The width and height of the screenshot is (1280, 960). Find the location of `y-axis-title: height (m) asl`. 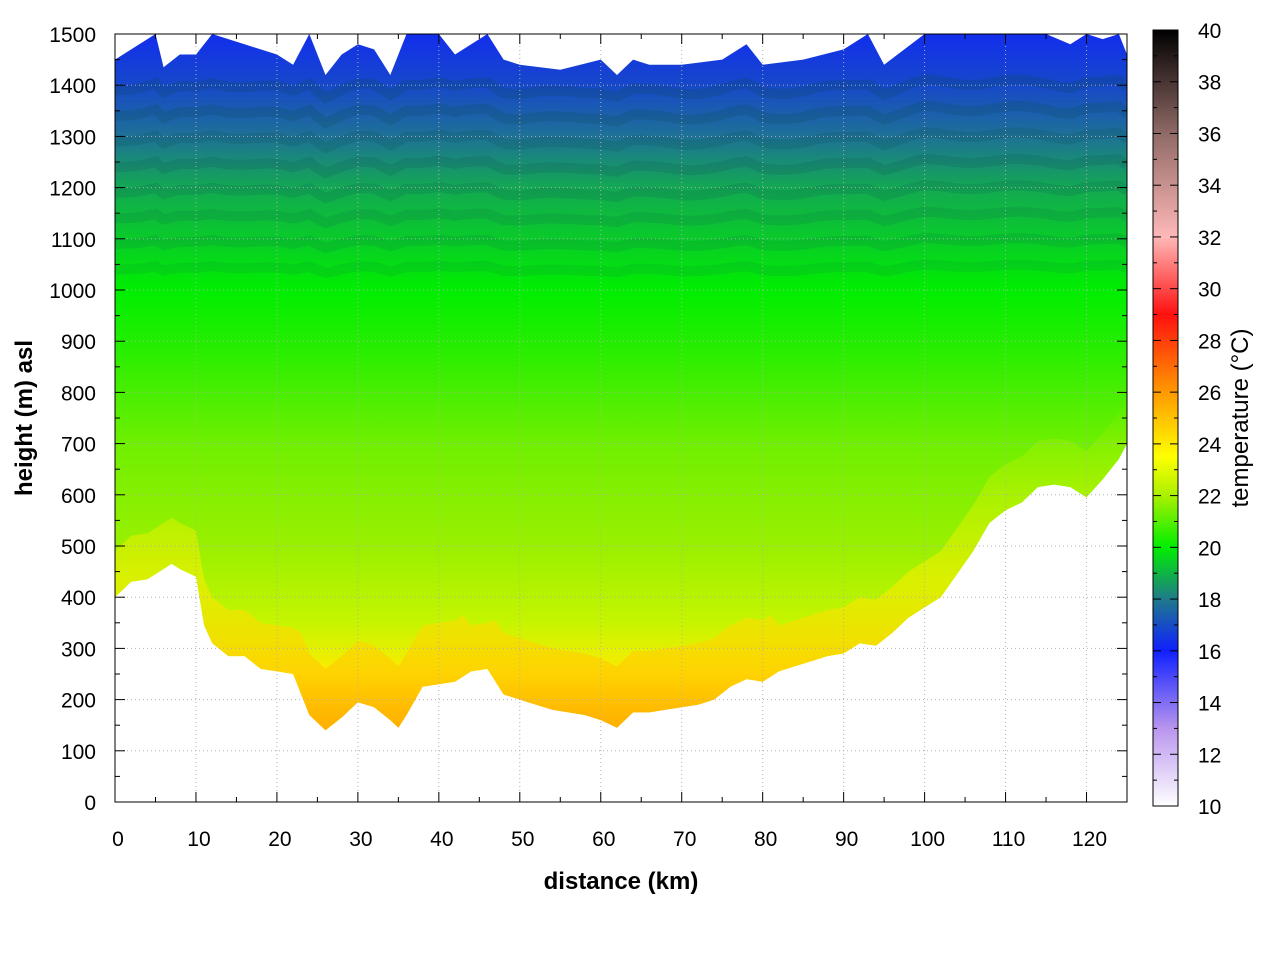

y-axis-title: height (m) asl is located at coordinates (24, 418).